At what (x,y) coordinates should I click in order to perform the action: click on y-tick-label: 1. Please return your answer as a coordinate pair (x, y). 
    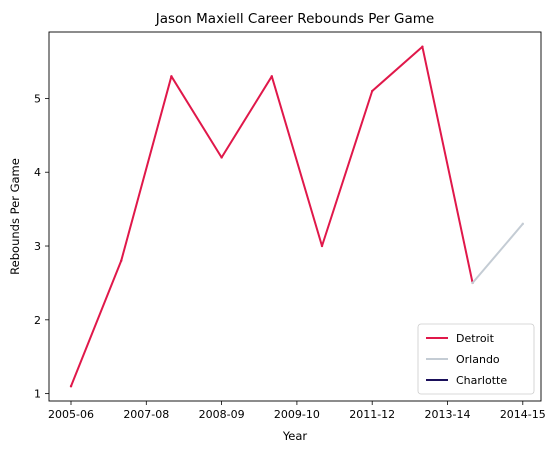
    Looking at the image, I should click on (37, 394).